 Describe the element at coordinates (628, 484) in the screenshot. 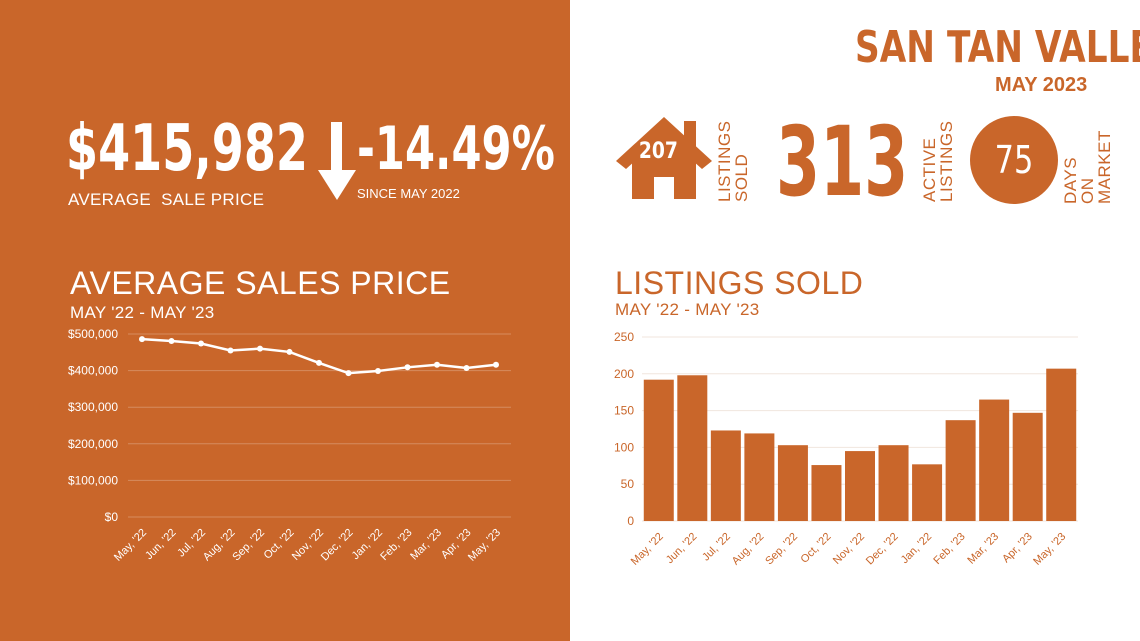

I see `y-tick-label: 50` at that location.